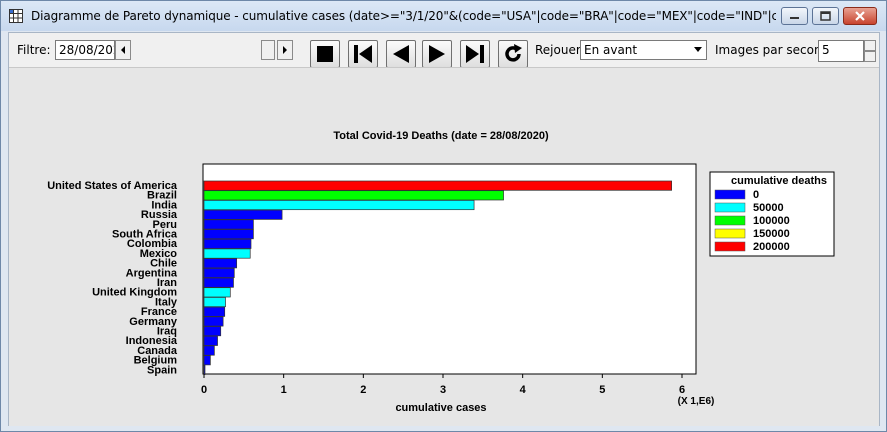 Image resolution: width=887 pixels, height=432 pixels. I want to click on step-back-icon, so click(401, 54).